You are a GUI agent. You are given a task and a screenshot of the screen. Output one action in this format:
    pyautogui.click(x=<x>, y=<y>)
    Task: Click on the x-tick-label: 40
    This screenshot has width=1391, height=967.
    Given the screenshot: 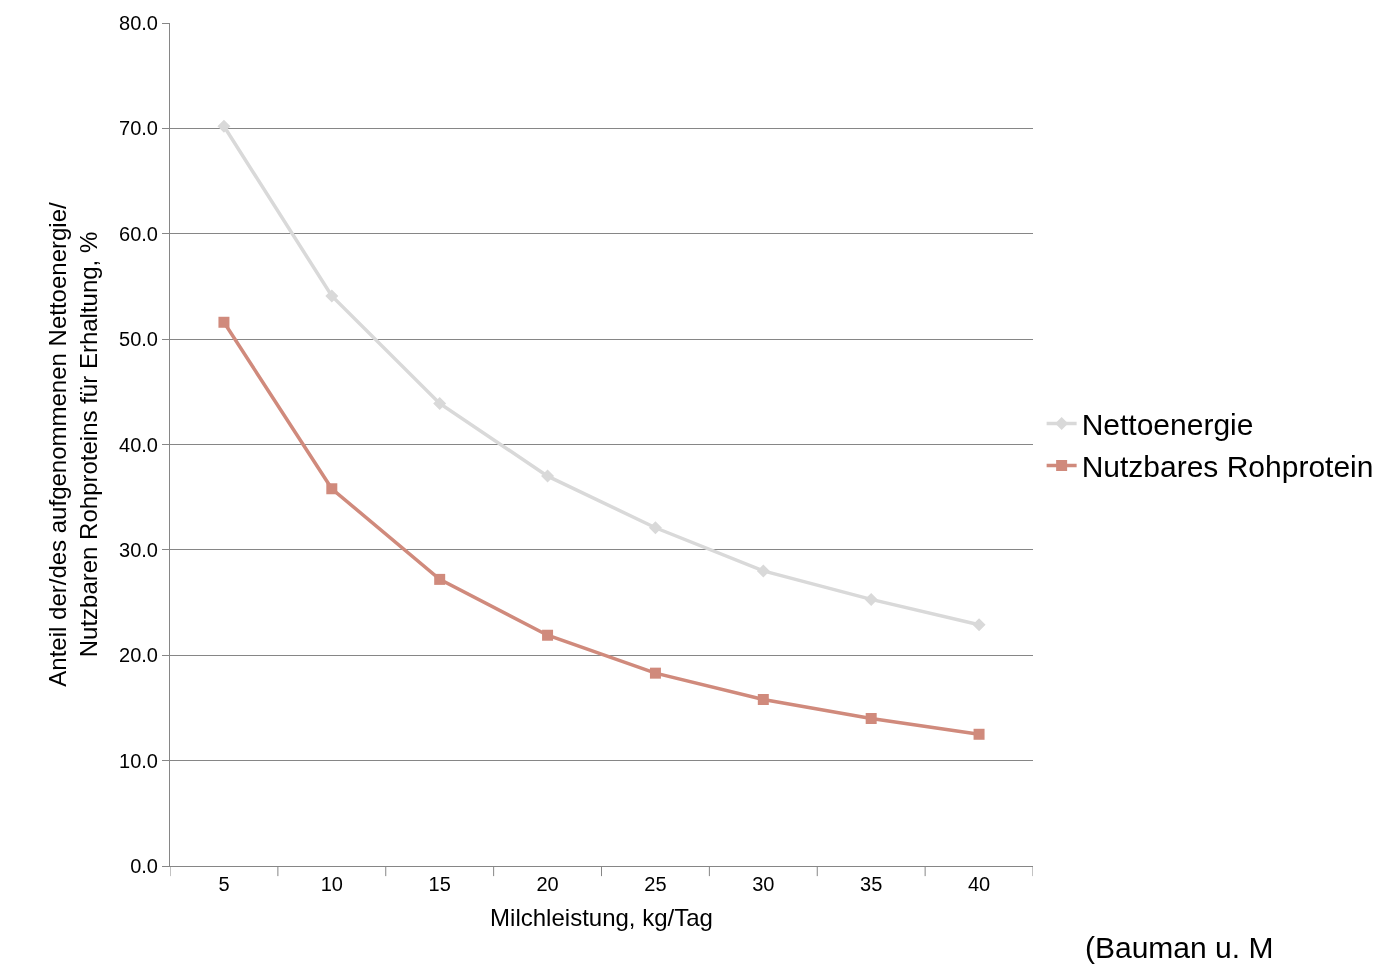 What is the action you would take?
    pyautogui.click(x=979, y=884)
    